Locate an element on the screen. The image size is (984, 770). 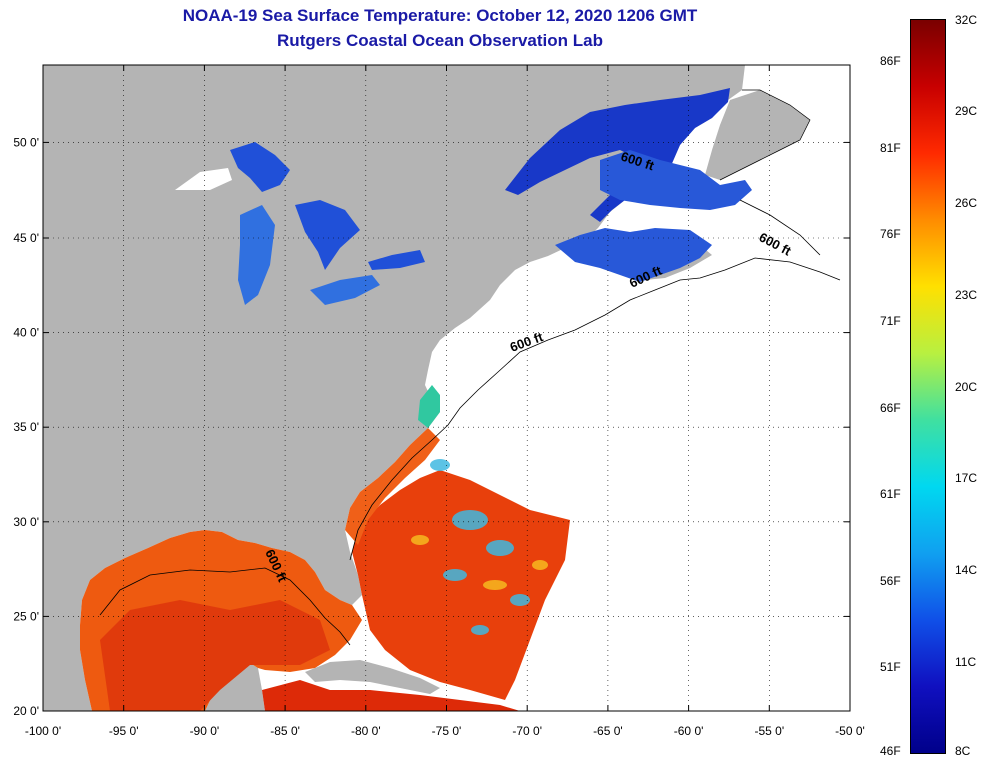
longitude-tick-label: -95 0' is located at coordinates (124, 731).